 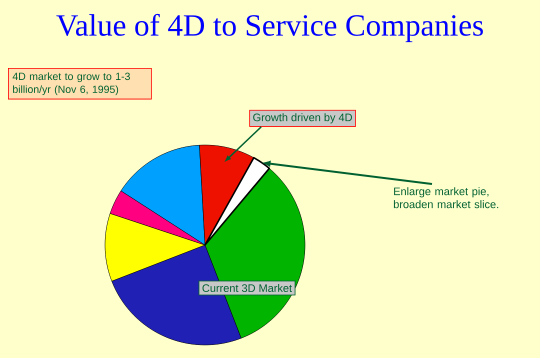 I want to click on slice-label: Growth driven by 4D, so click(x=302, y=118).